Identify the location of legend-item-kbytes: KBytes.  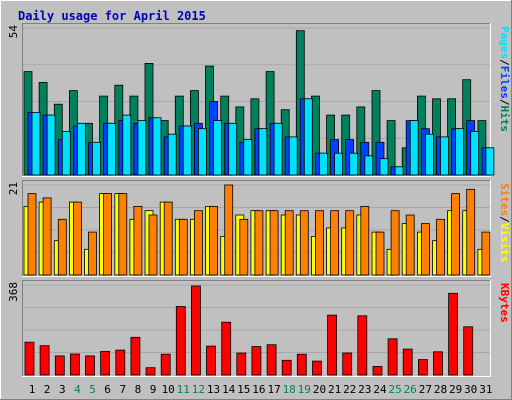
(504, 303).